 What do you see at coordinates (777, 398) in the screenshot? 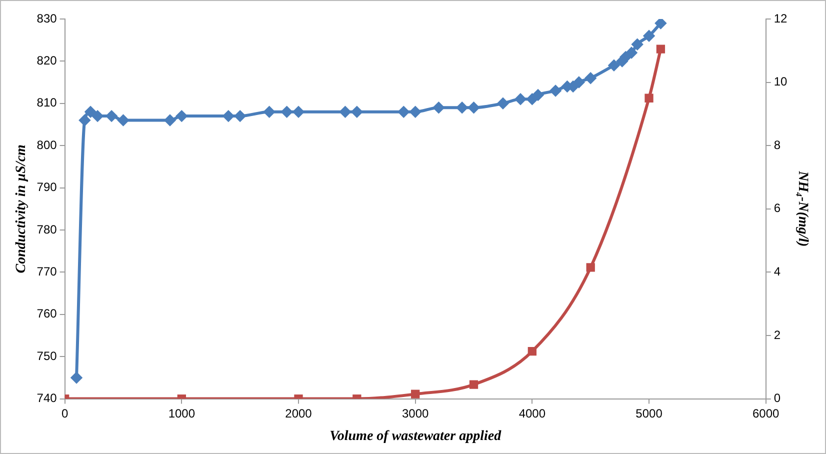
I see `y2-tick-label: 0` at bounding box center [777, 398].